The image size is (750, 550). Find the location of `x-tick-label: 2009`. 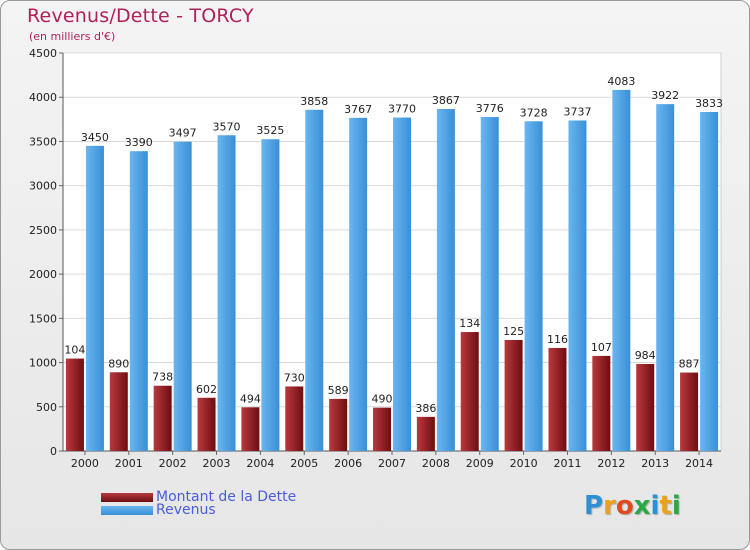

x-tick-label: 2009 is located at coordinates (480, 463).